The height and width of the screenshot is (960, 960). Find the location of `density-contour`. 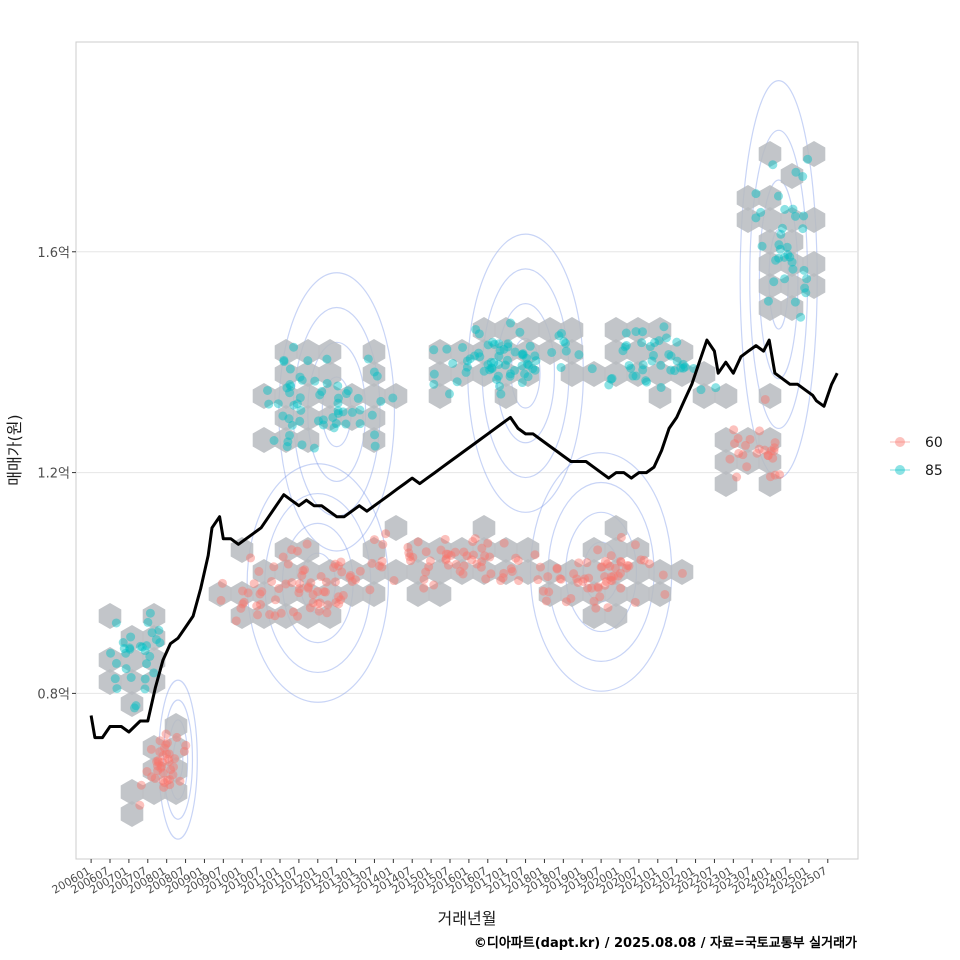

density-contour is located at coordinates (178, 759).